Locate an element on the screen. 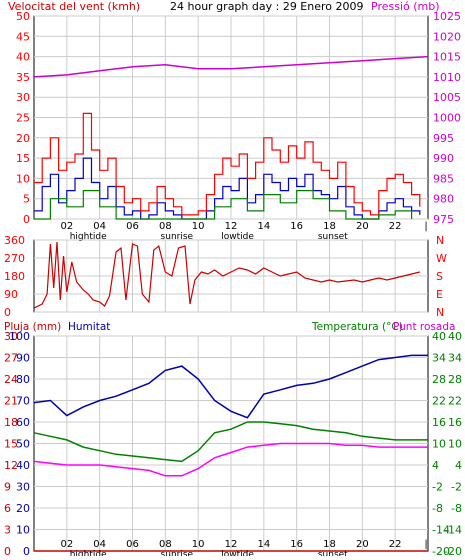  direction-letter-label: W is located at coordinates (441, 258).